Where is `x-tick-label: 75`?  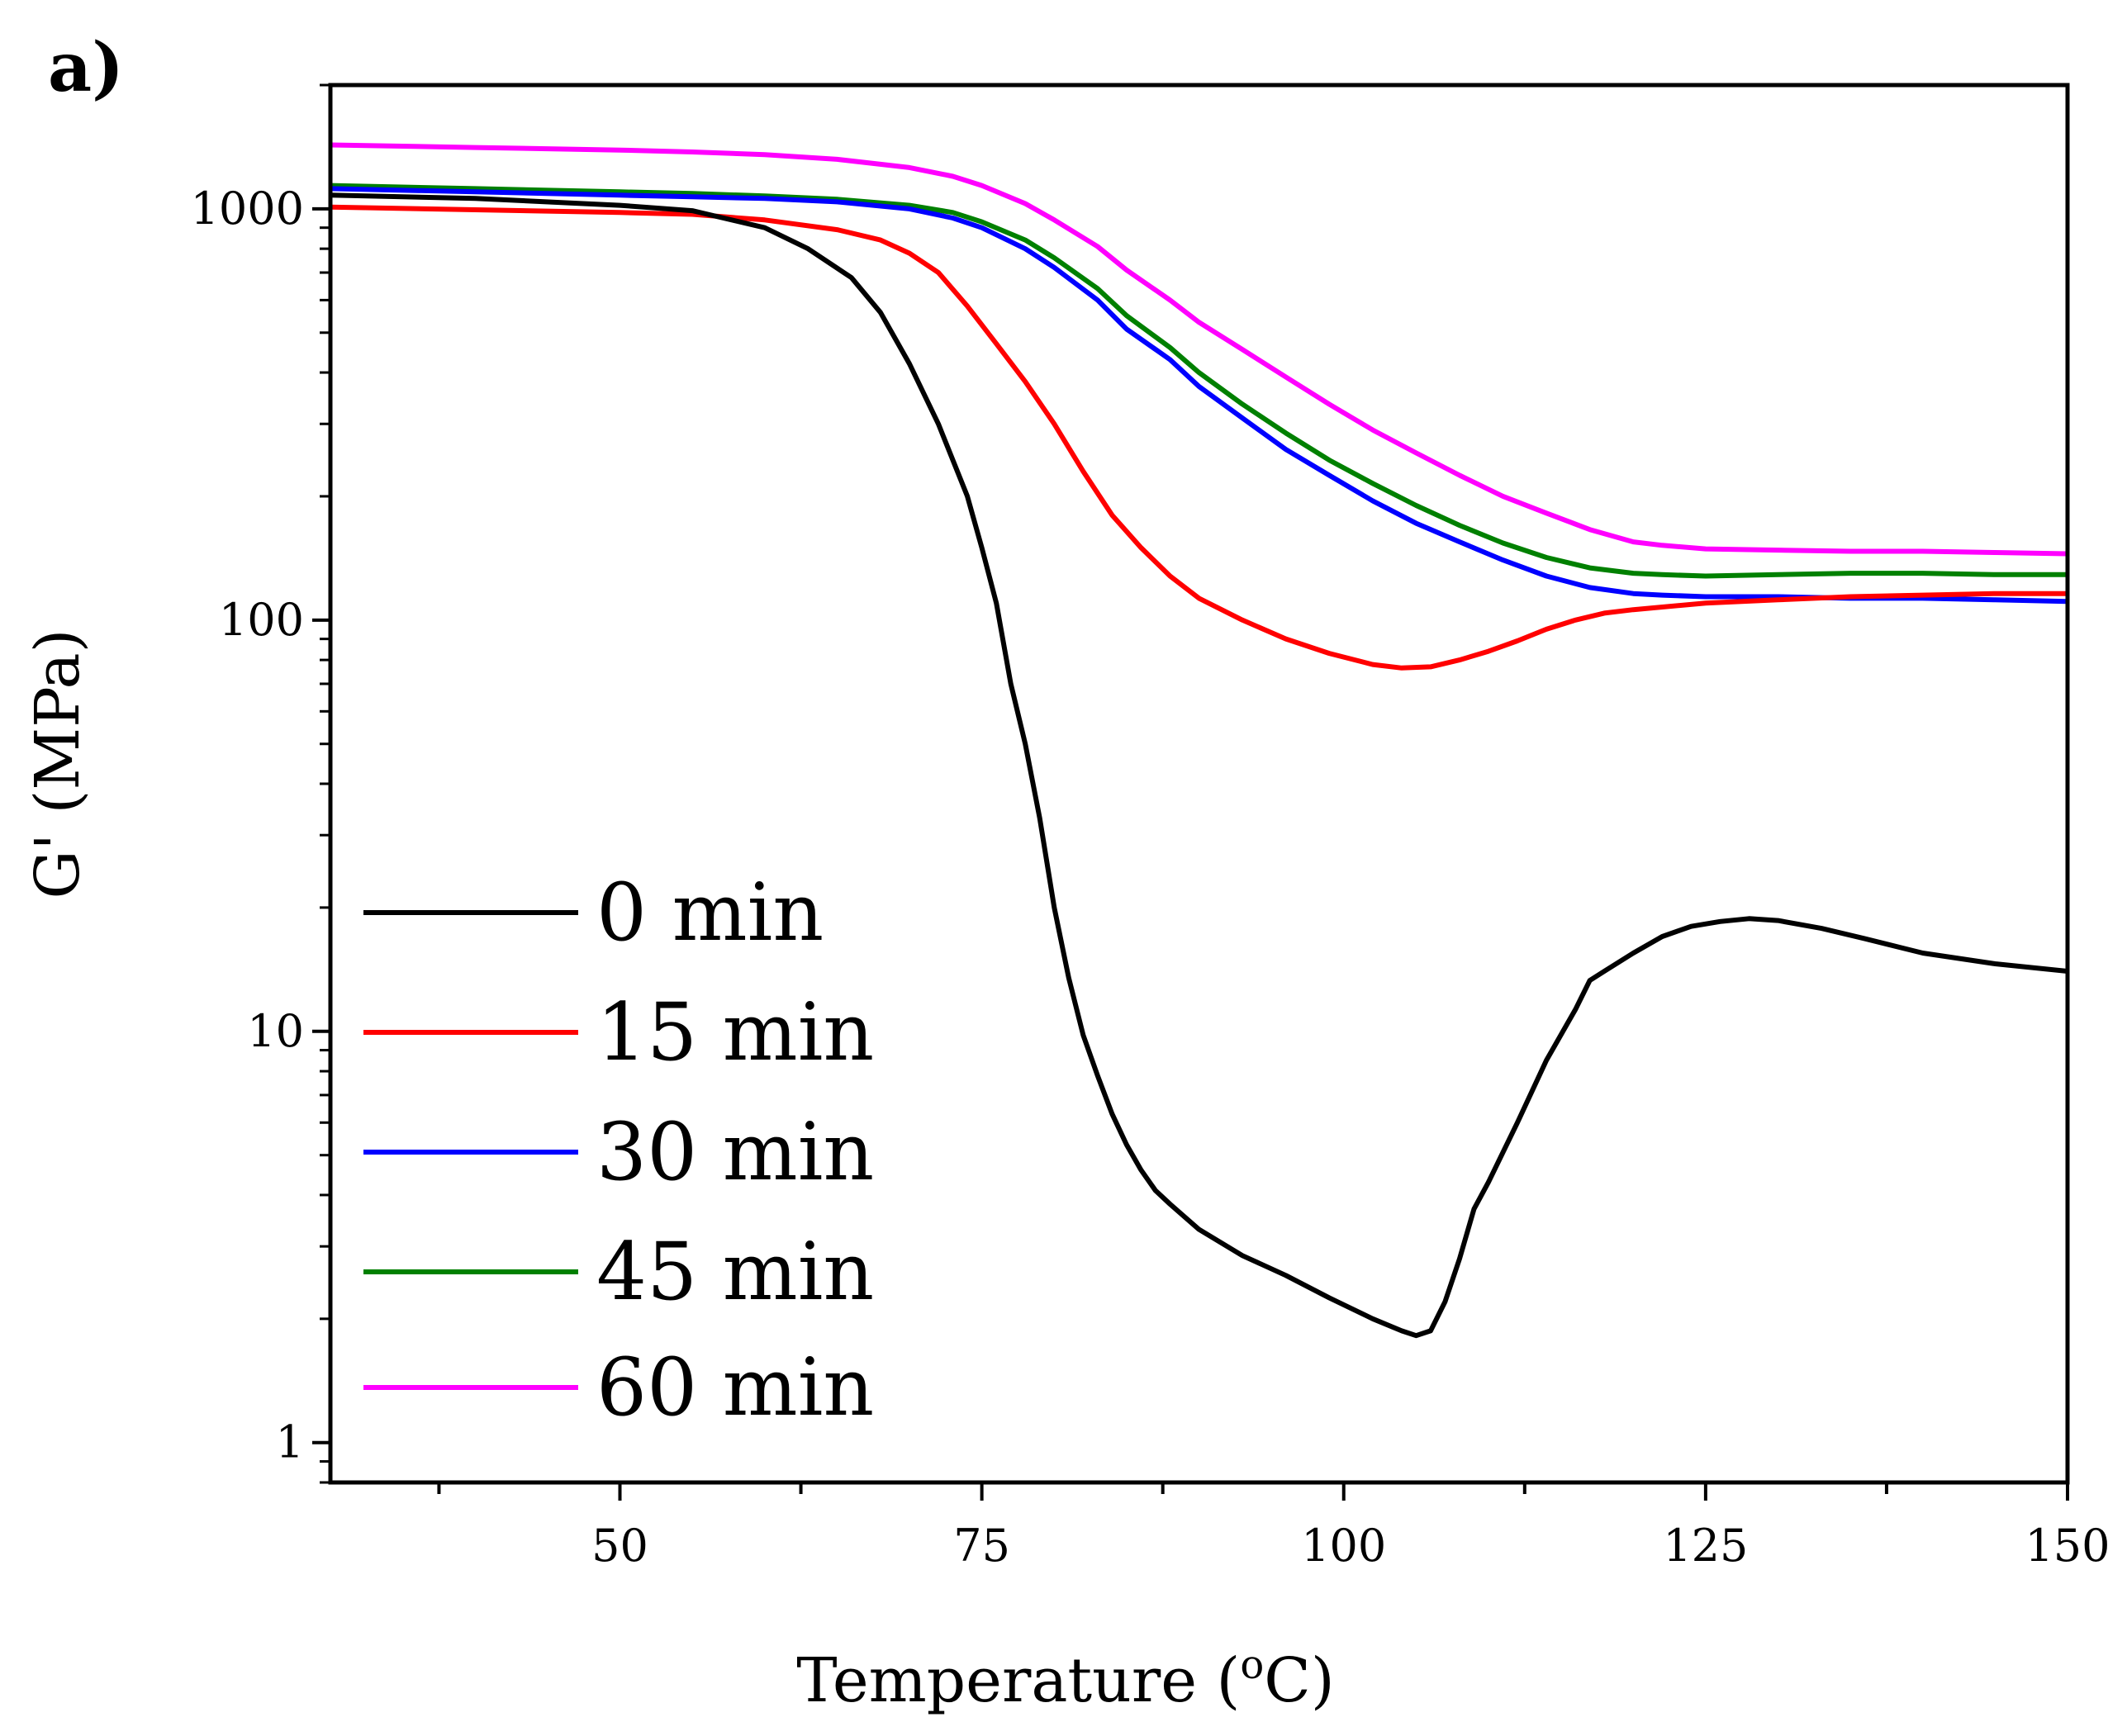 x-tick-label: 75 is located at coordinates (981, 1546).